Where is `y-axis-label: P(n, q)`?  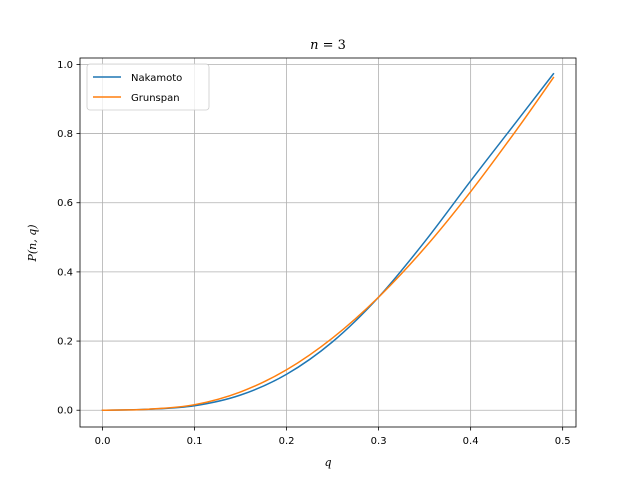 y-axis-label: P(n, q) is located at coordinates (32, 243).